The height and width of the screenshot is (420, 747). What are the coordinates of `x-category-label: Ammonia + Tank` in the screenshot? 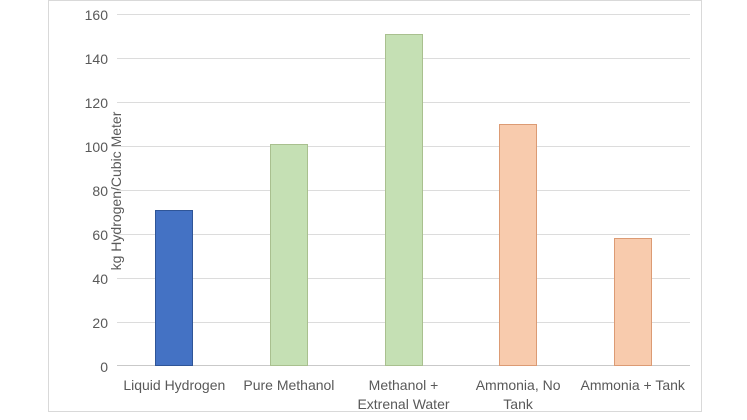 It's located at (633, 385).